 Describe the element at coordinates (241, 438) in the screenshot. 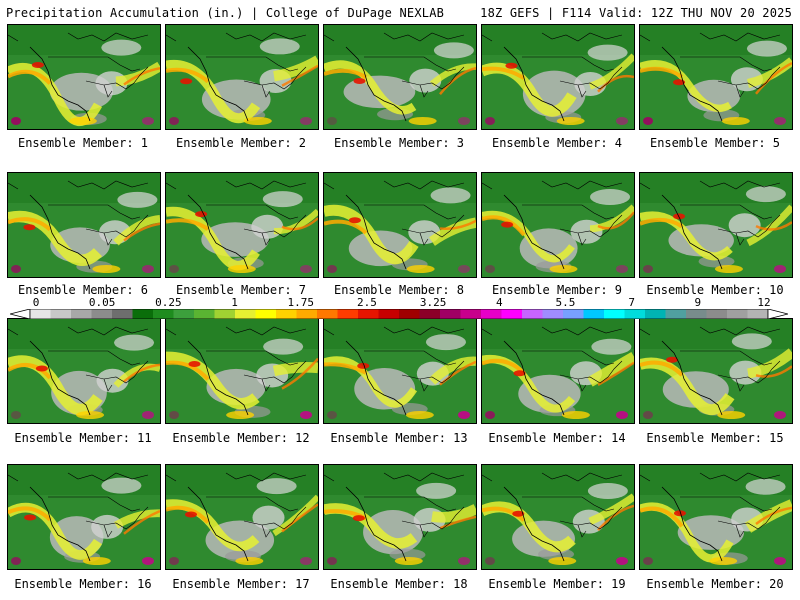

I see `ensemble-member-label: Ensemble Member: 12` at that location.